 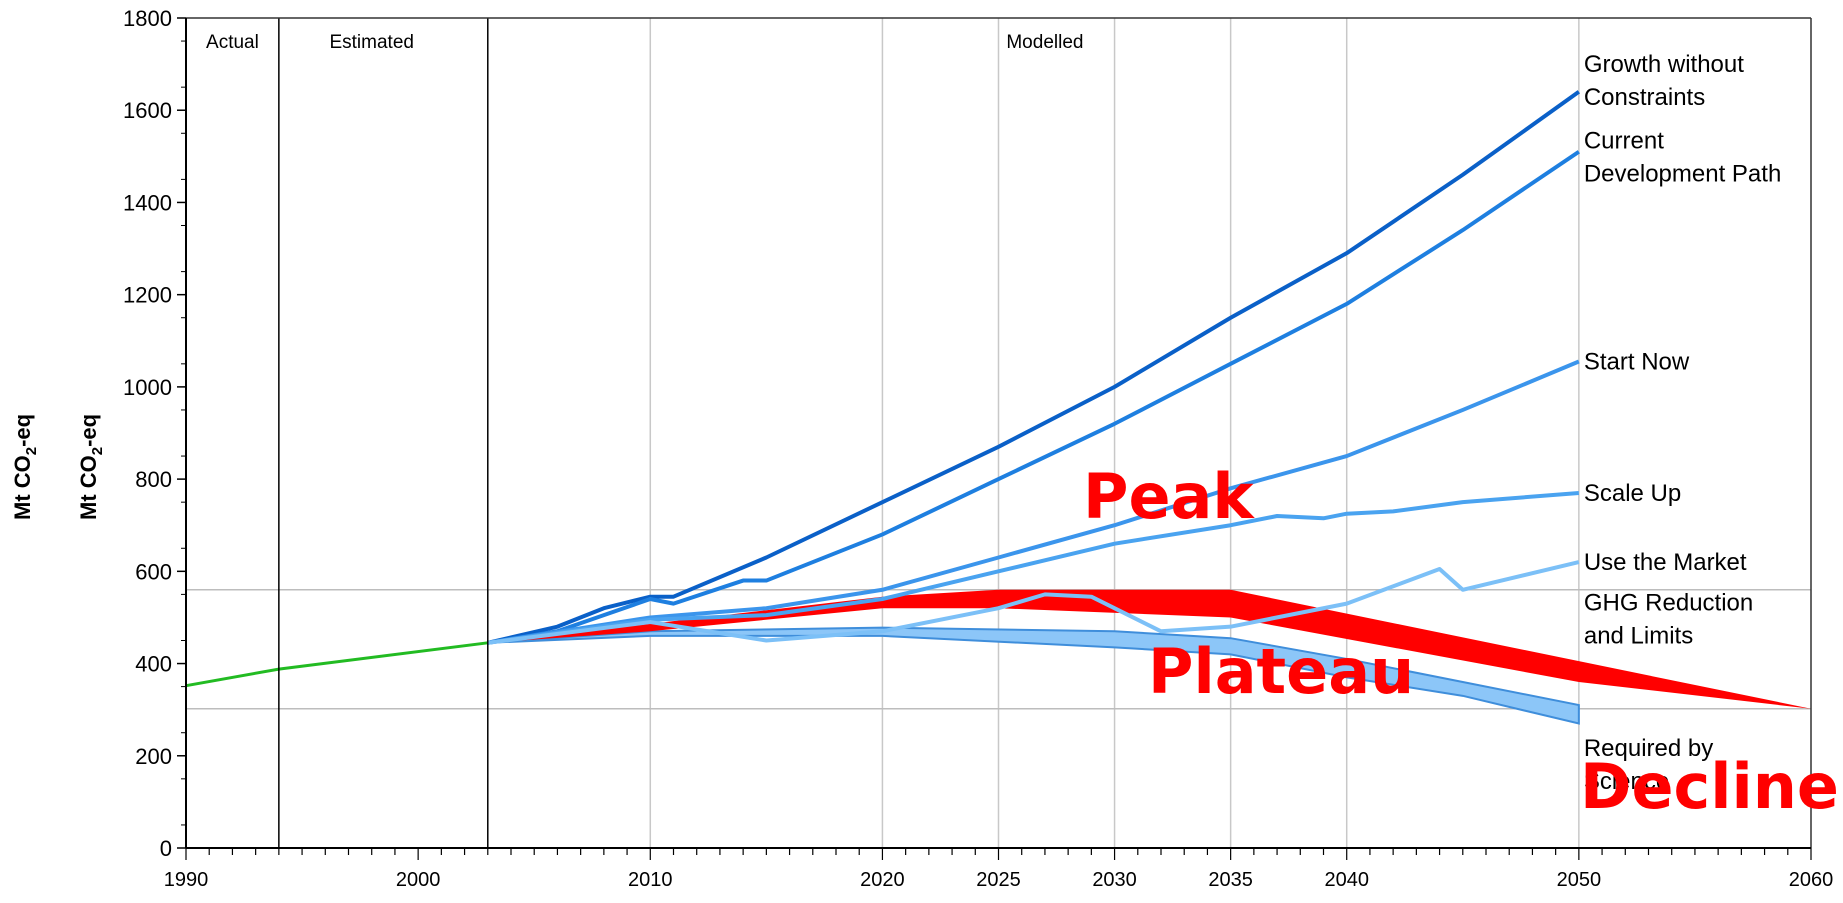 What do you see at coordinates (232, 42) in the screenshot?
I see `region-label-actual: Actual` at bounding box center [232, 42].